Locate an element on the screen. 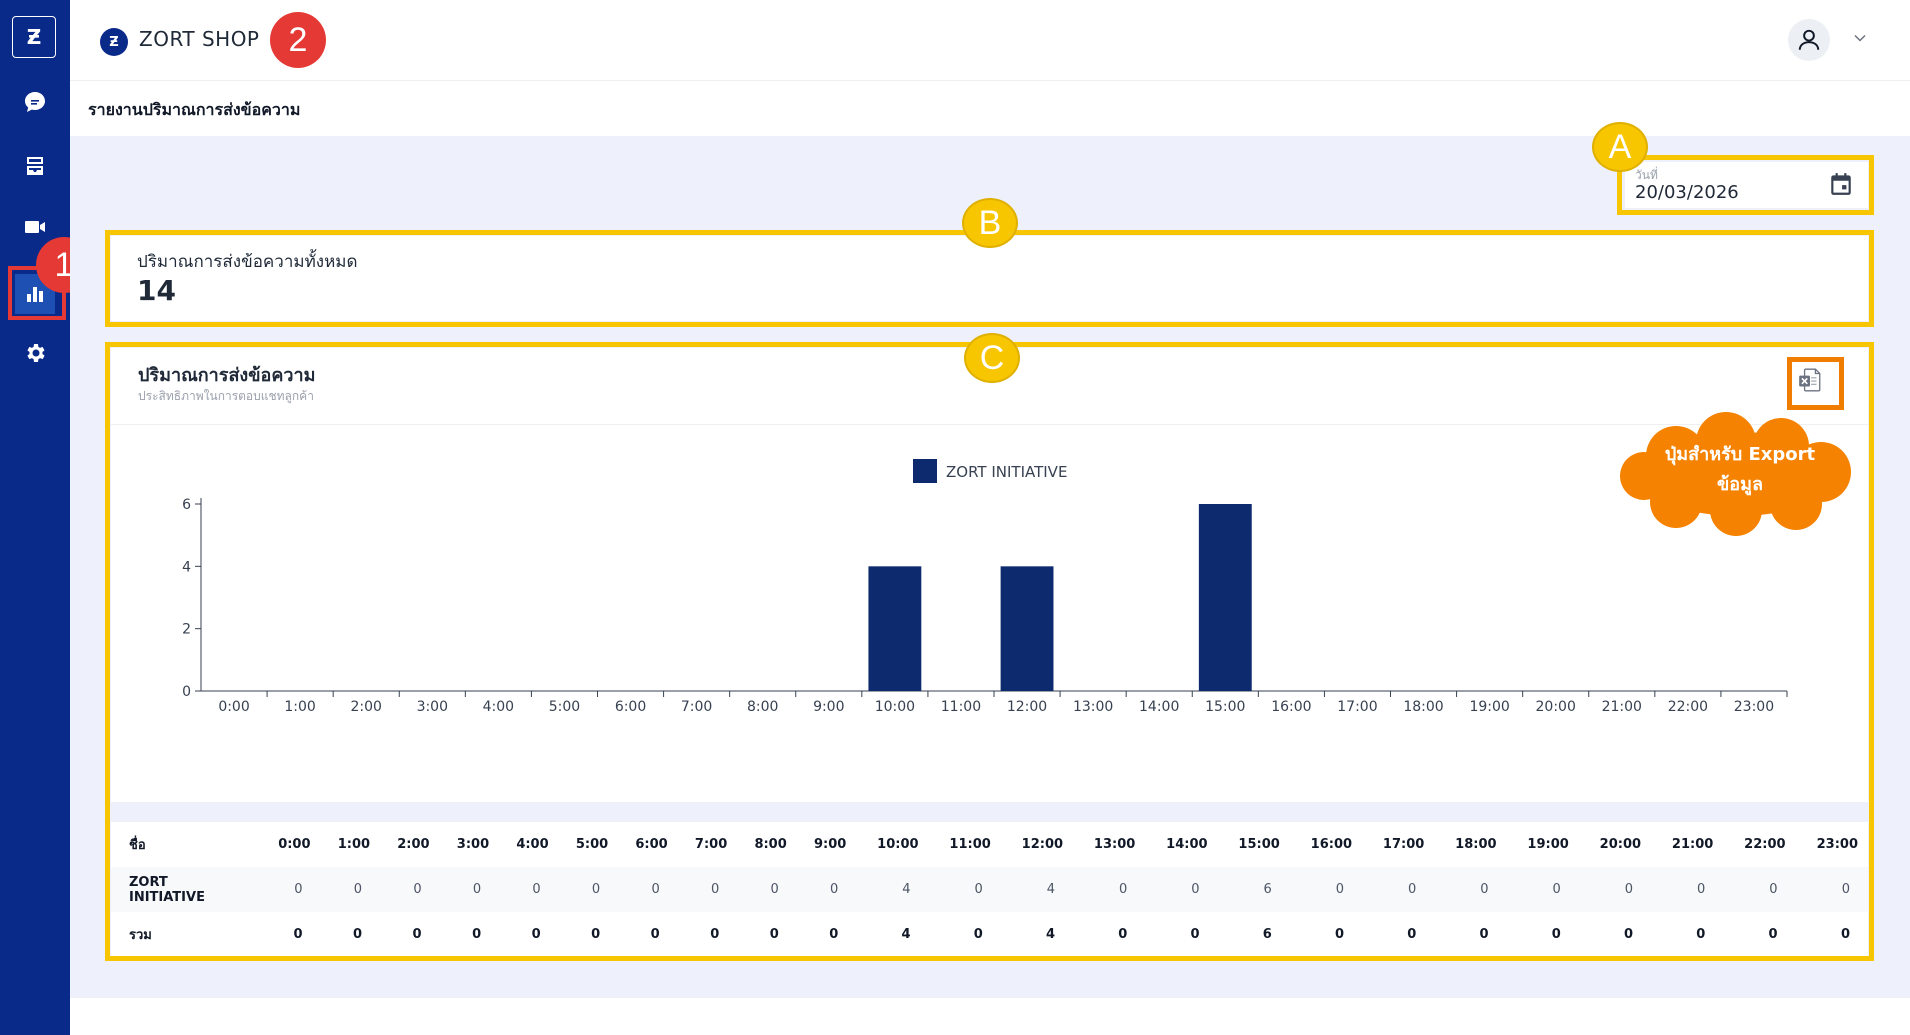  excel-icon is located at coordinates (1810, 380).